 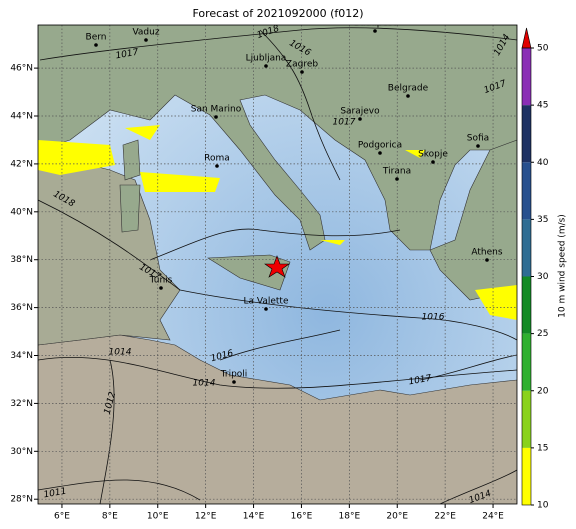 What do you see at coordinates (21, 69) in the screenshot?
I see `y-tick-label: 46°N` at bounding box center [21, 69].